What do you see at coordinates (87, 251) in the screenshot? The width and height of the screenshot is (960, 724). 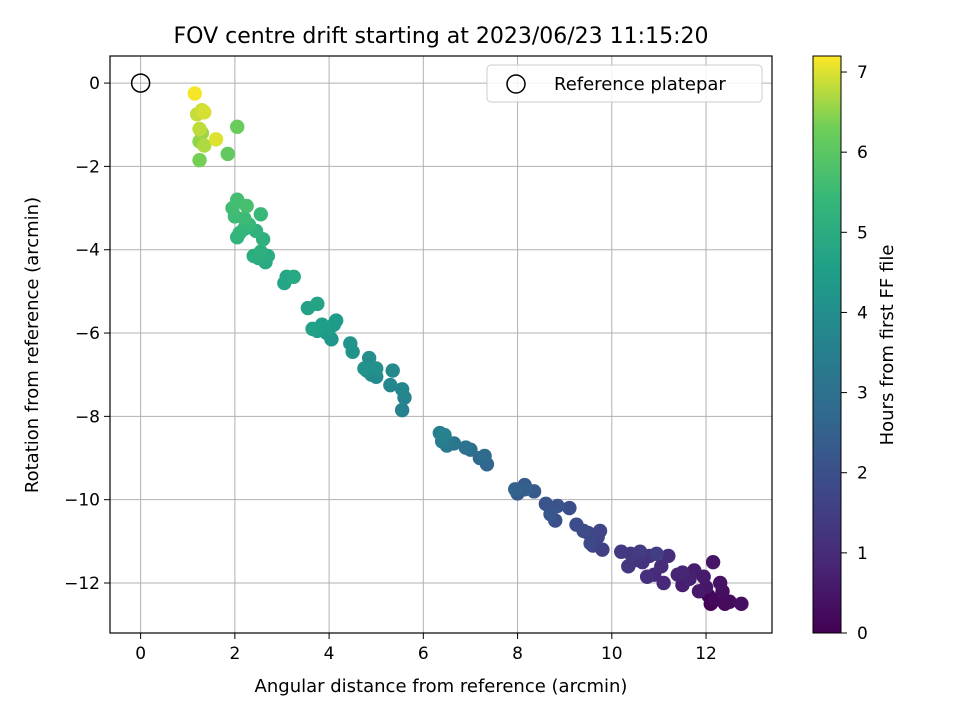 I see `y-tick-label: −4` at bounding box center [87, 251].